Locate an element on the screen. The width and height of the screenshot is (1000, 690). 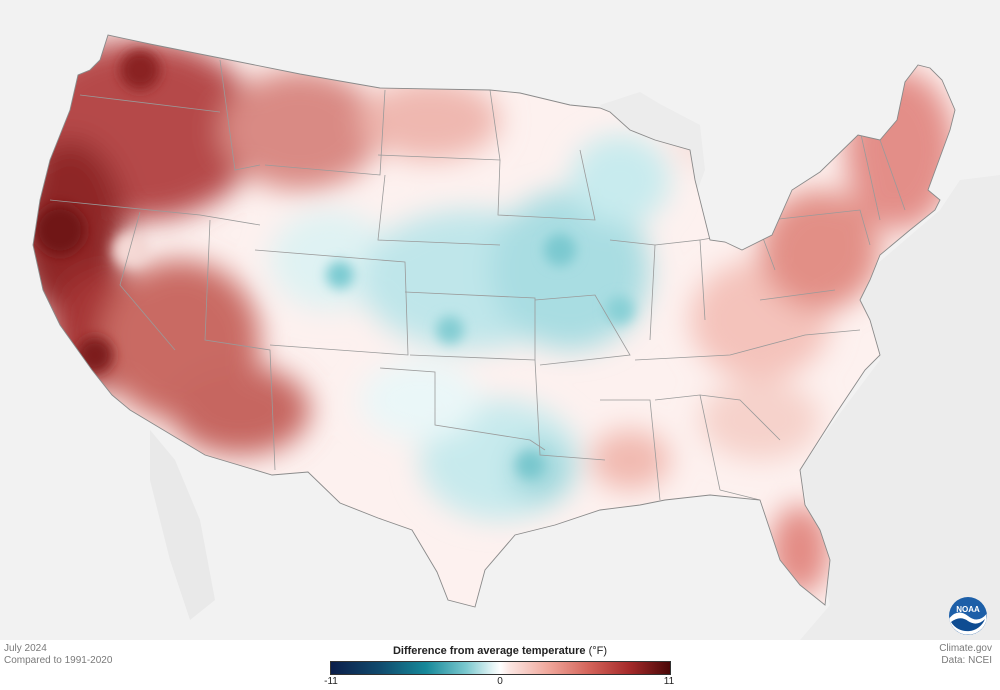
legend-title: Difference from average temperature (°F) is located at coordinates (500, 651).